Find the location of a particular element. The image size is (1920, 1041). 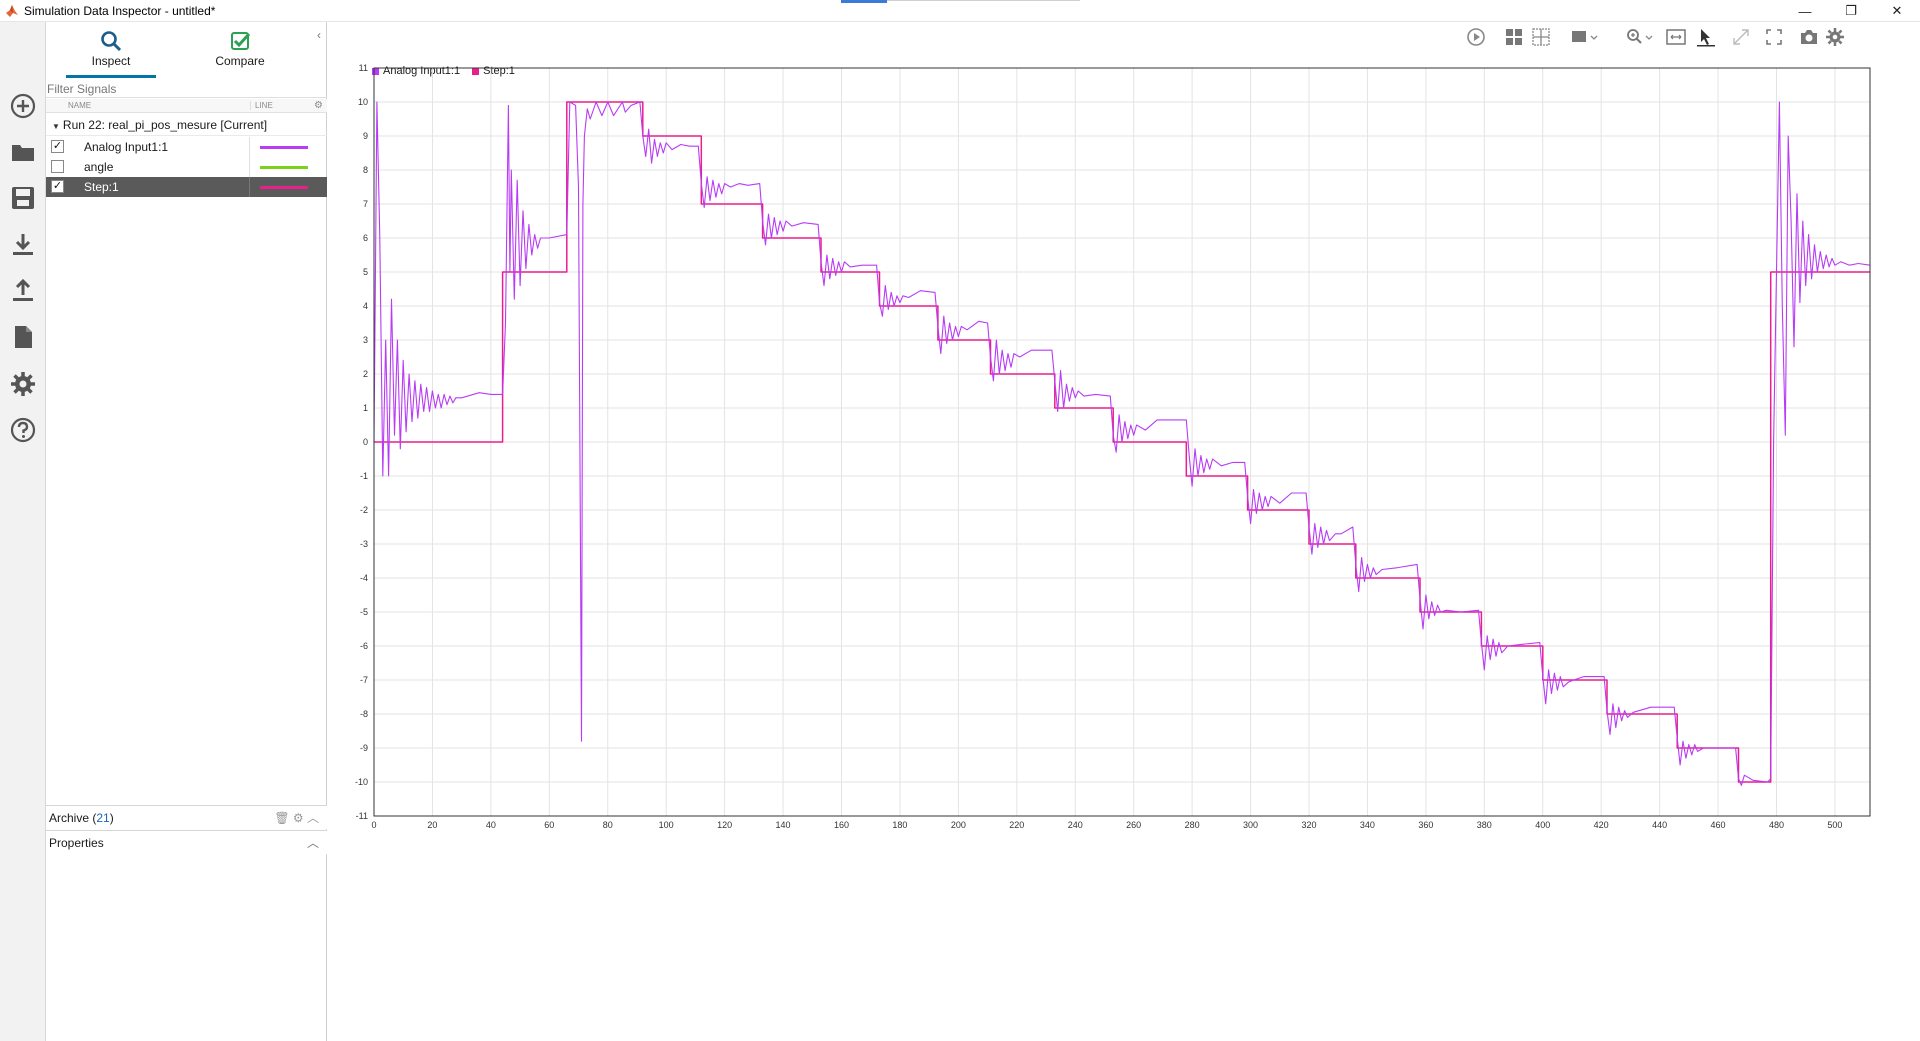

column-settings-icon: ⚙ is located at coordinates (318, 105).